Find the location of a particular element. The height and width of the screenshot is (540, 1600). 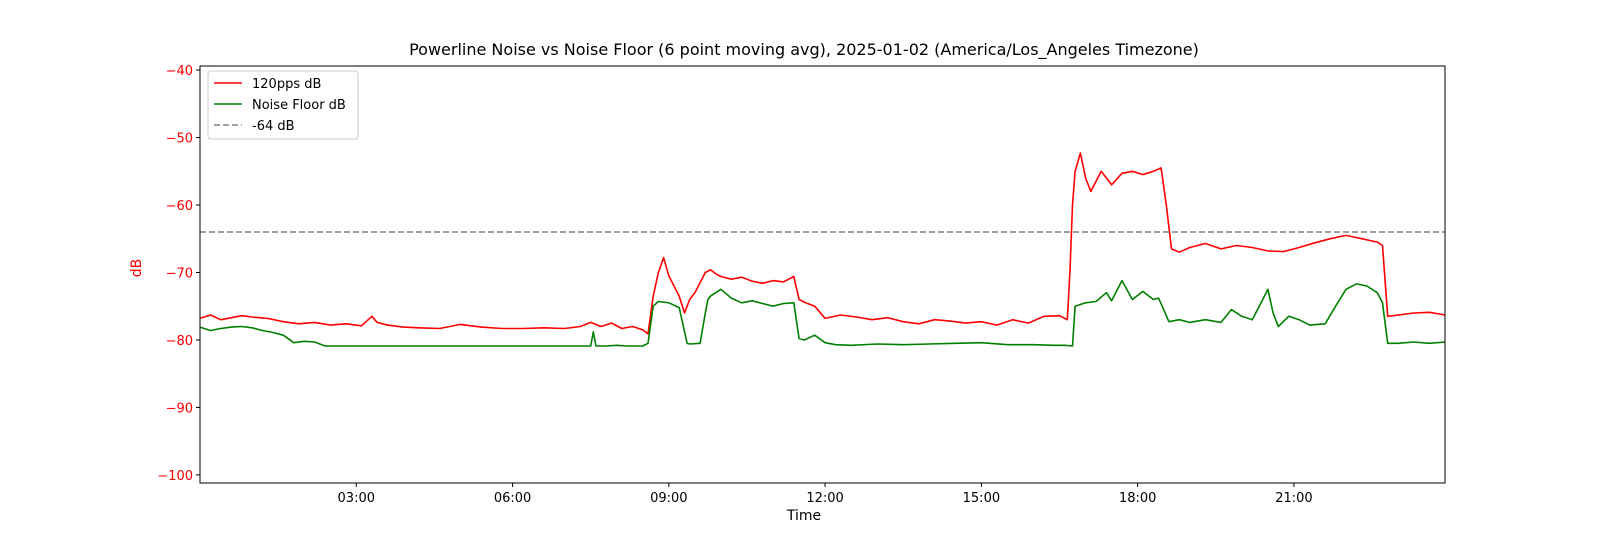

y-tick-label: −90 is located at coordinates (179, 408).